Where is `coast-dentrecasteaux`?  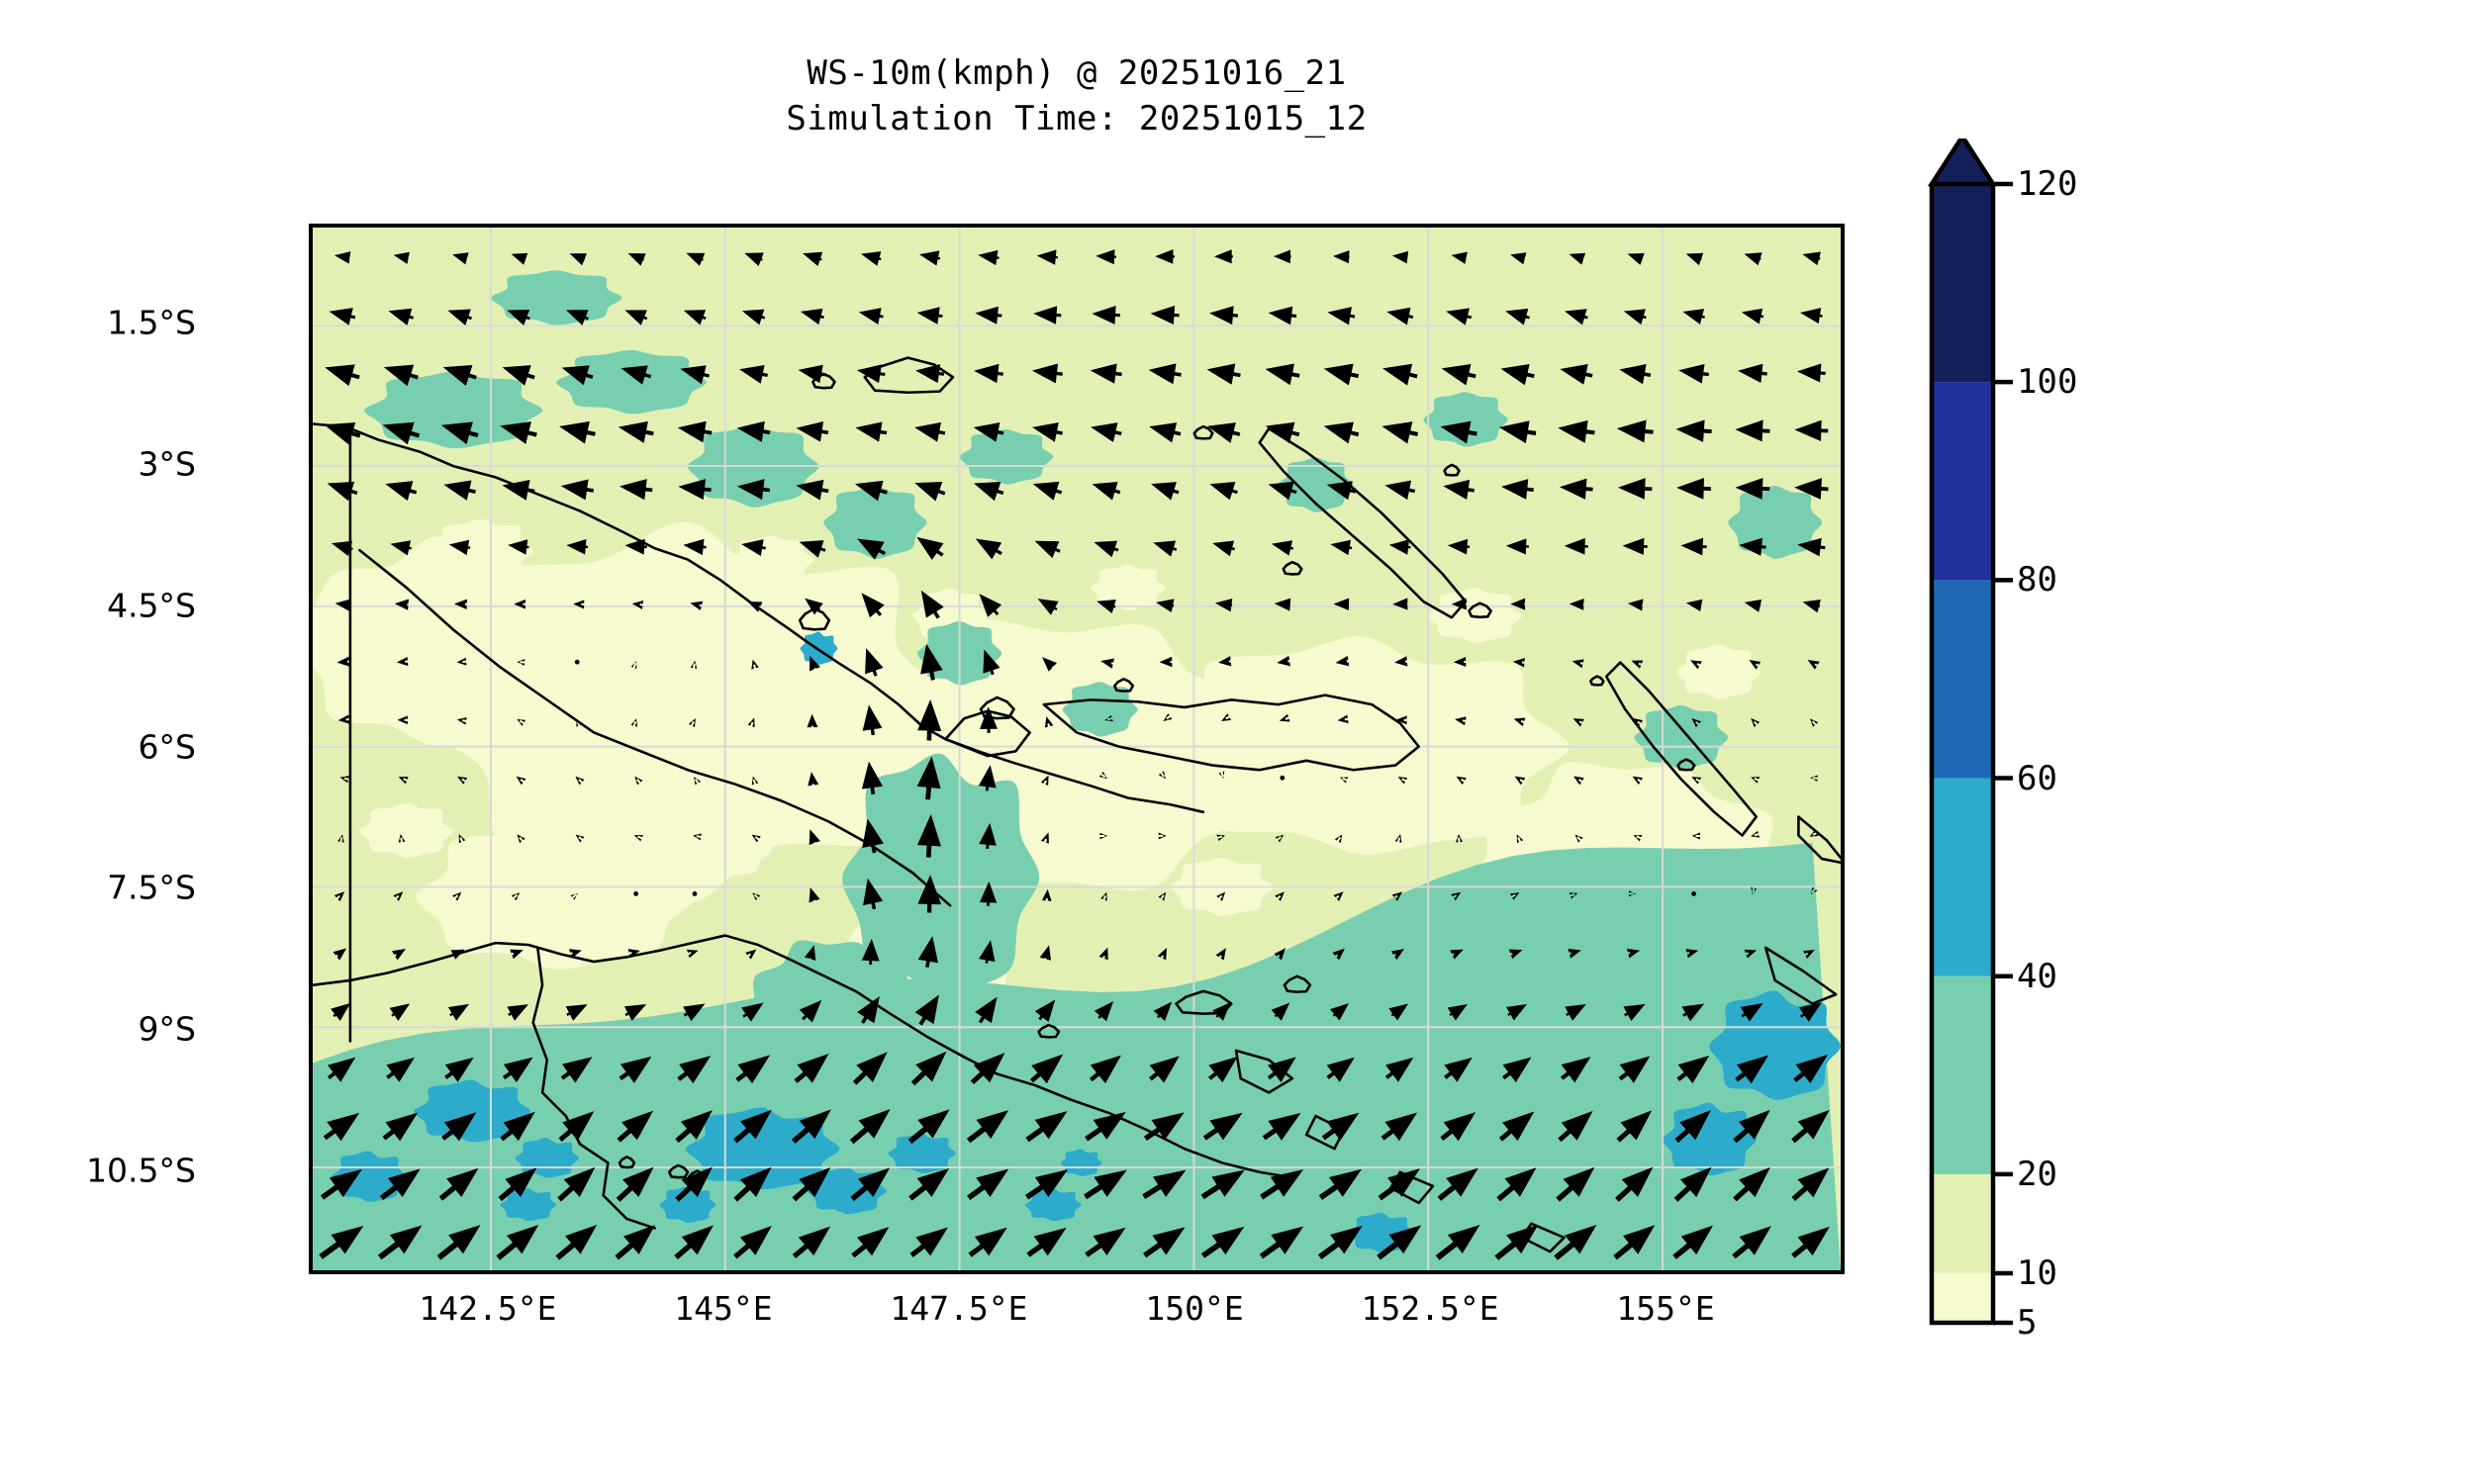 coast-dentrecasteaux is located at coordinates (1264, 1071).